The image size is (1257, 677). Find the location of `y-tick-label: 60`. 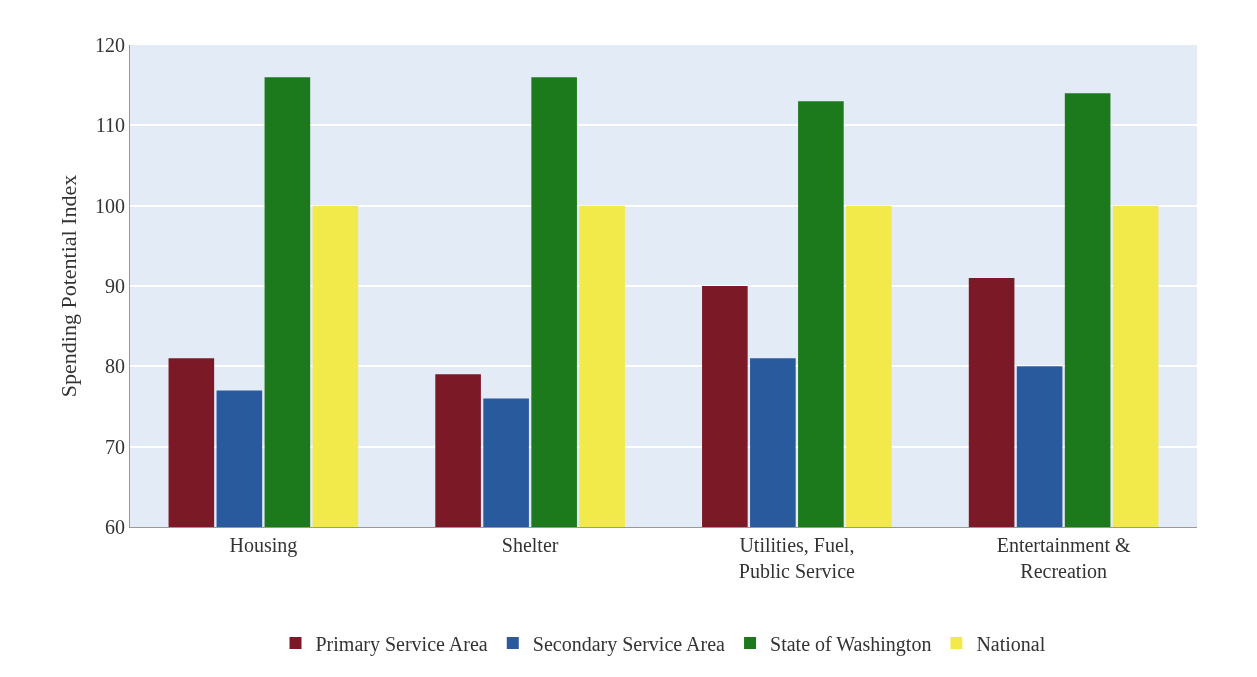

y-tick-label: 60 is located at coordinates (115, 527).